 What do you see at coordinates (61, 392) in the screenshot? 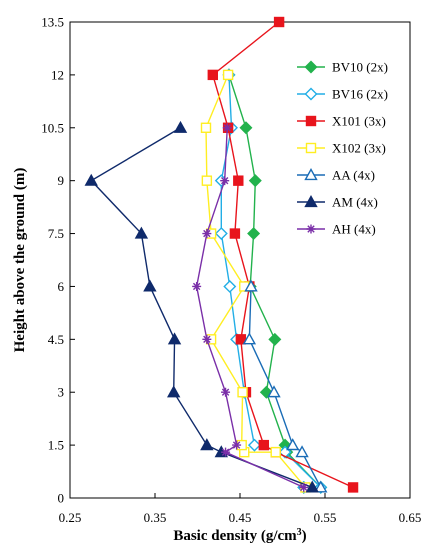
I see `y-tick-label: 3` at bounding box center [61, 392].